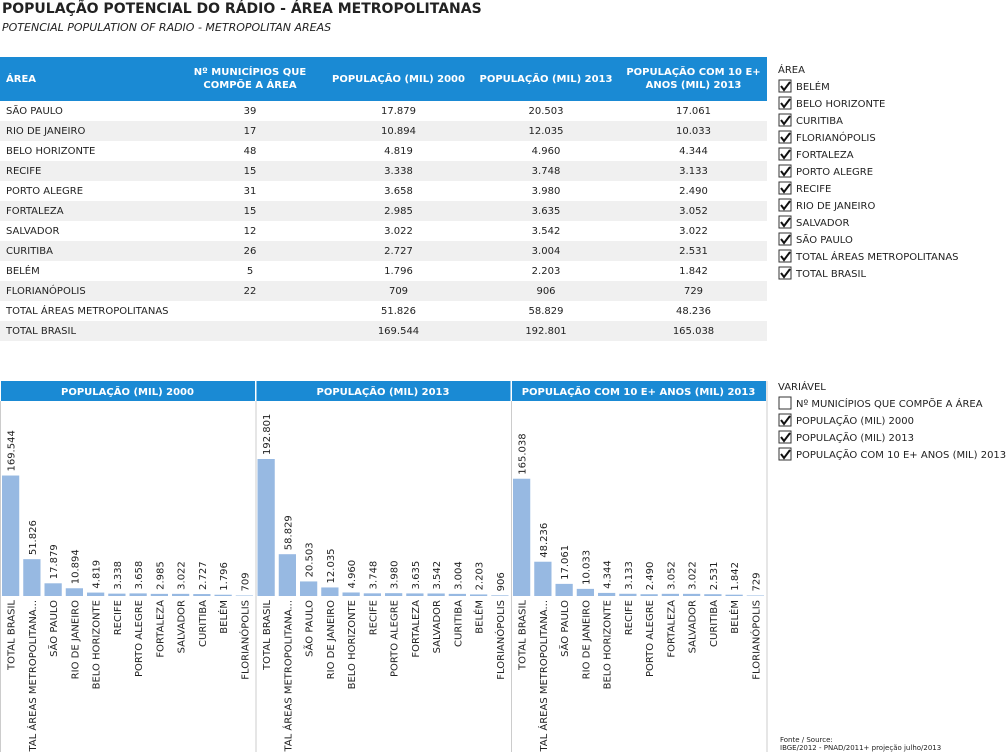  Describe the element at coordinates (889, 403) in the screenshot. I see `filter-label: Nº MUNICÍPIOS QUE COMPÕE A ÁREA` at that location.